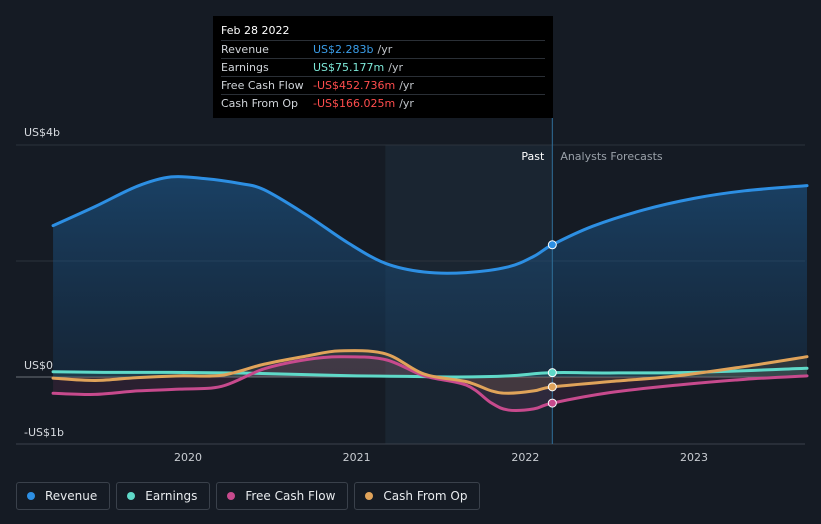 Image resolution: width=821 pixels, height=524 pixels. Describe the element at coordinates (611, 156) in the screenshot. I see `forecast-label: Analysts Forecasts` at that location.